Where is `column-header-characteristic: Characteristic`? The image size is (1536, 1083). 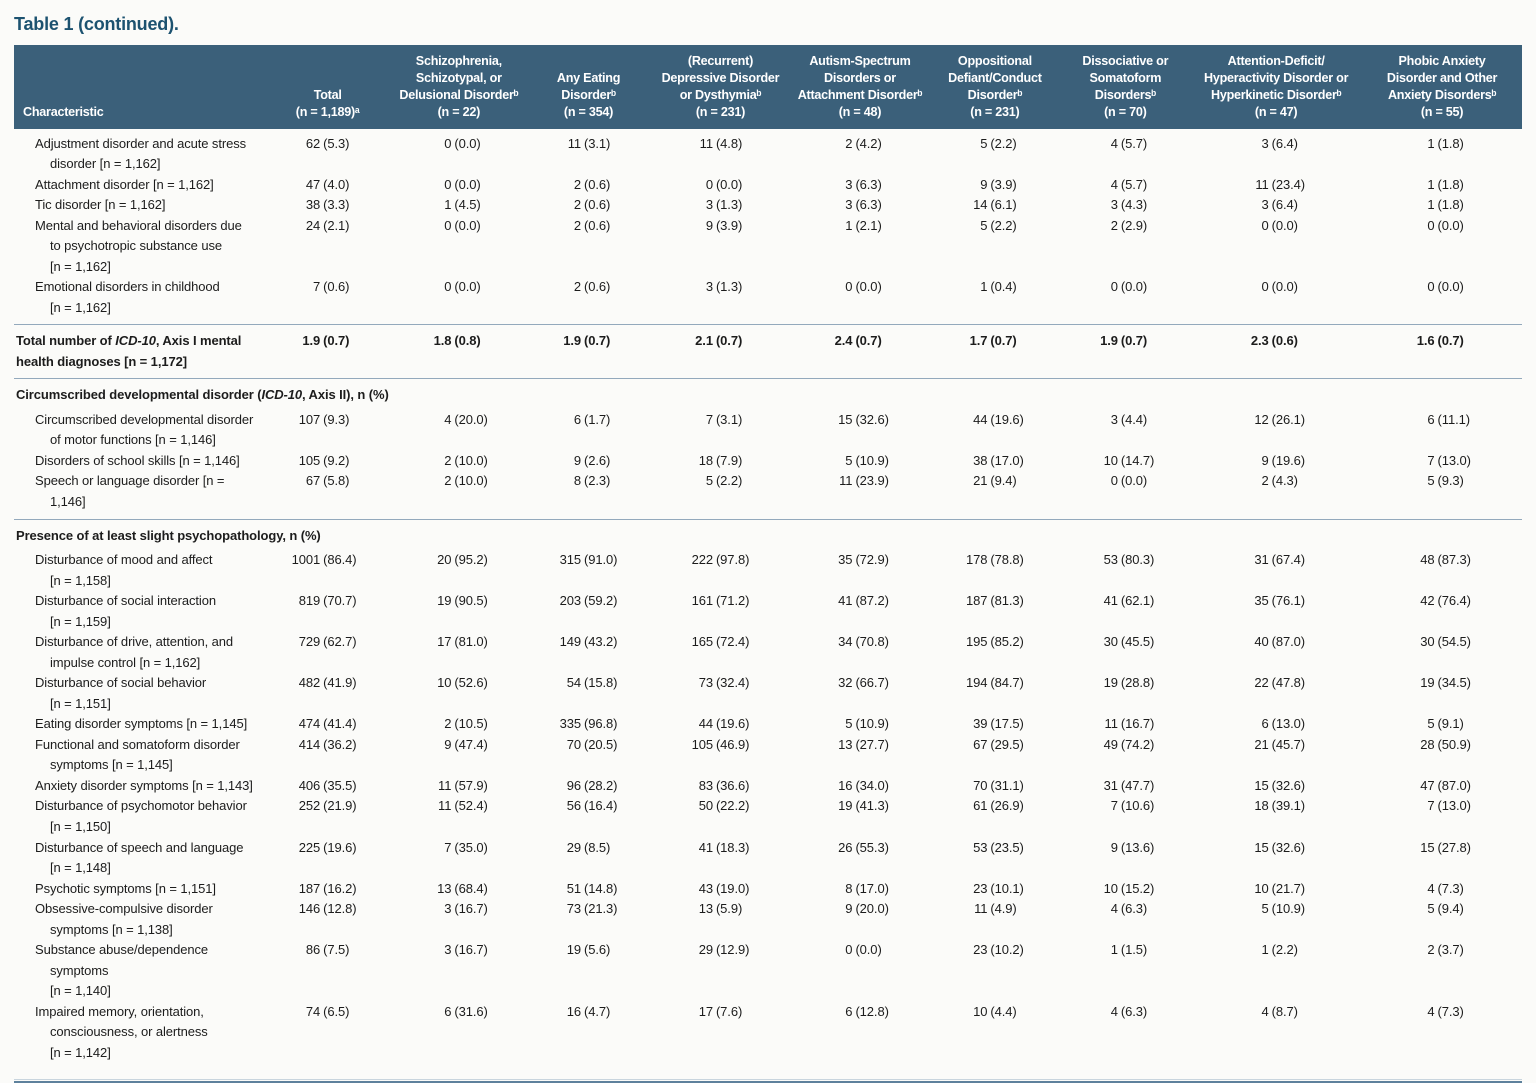
column-header-characteristic: Characteristic is located at coordinates (139, 87).